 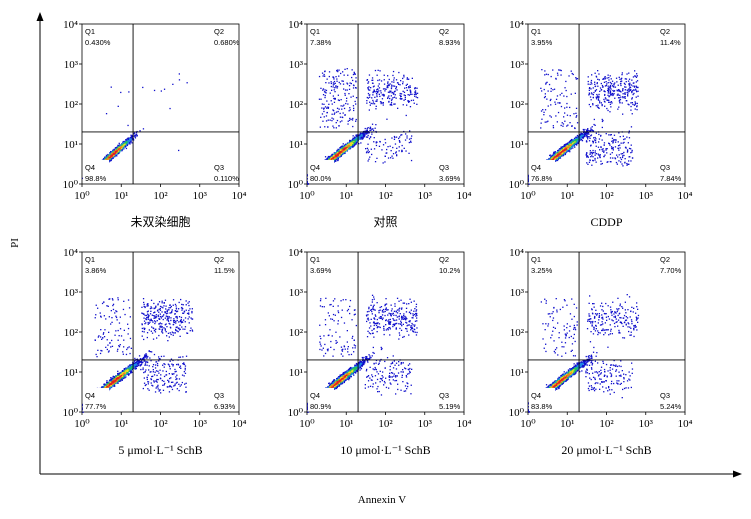 I want to click on quadrant-name-q2: Q2, so click(x=219, y=31).